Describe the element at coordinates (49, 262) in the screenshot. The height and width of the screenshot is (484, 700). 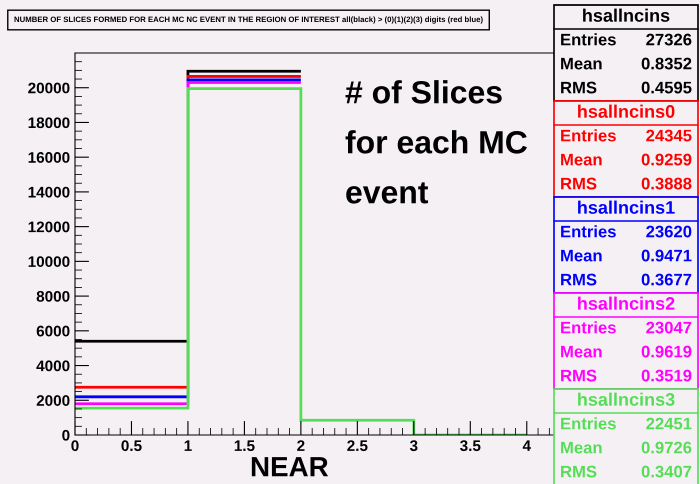
I see `y-tick-label: 10000` at that location.